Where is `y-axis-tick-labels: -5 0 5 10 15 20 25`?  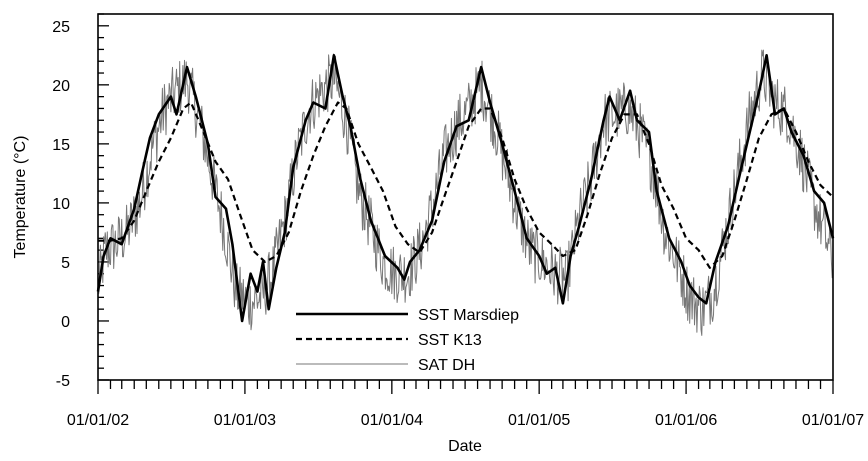
y-axis-tick-labels: -5 0 5 10 15 20 25 is located at coordinates (61, 204).